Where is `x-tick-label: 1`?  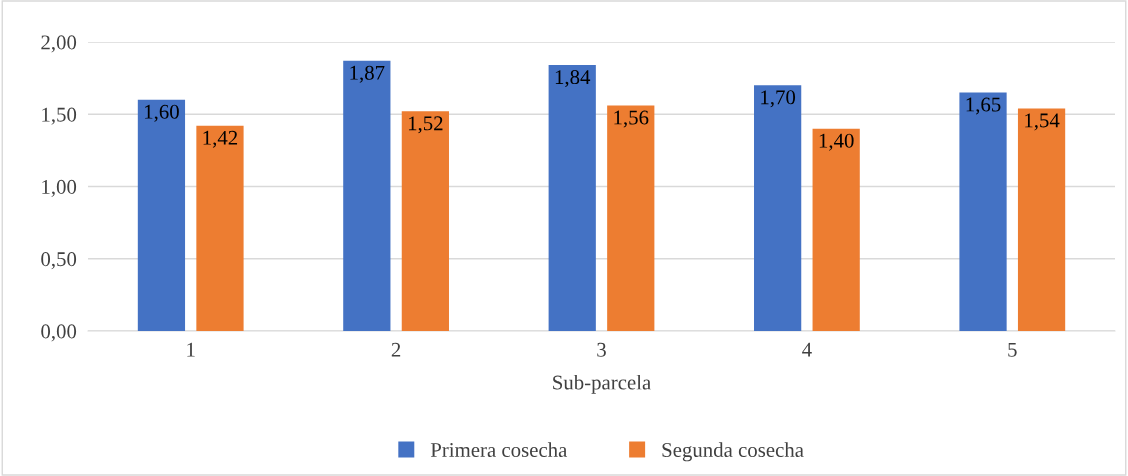
x-tick-label: 1 is located at coordinates (191, 349).